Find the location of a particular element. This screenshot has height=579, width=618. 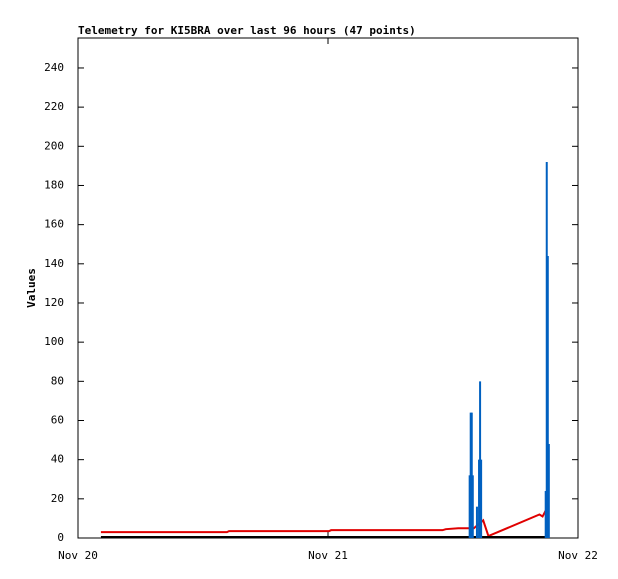

y-tick-label: 100 is located at coordinates (54, 341).